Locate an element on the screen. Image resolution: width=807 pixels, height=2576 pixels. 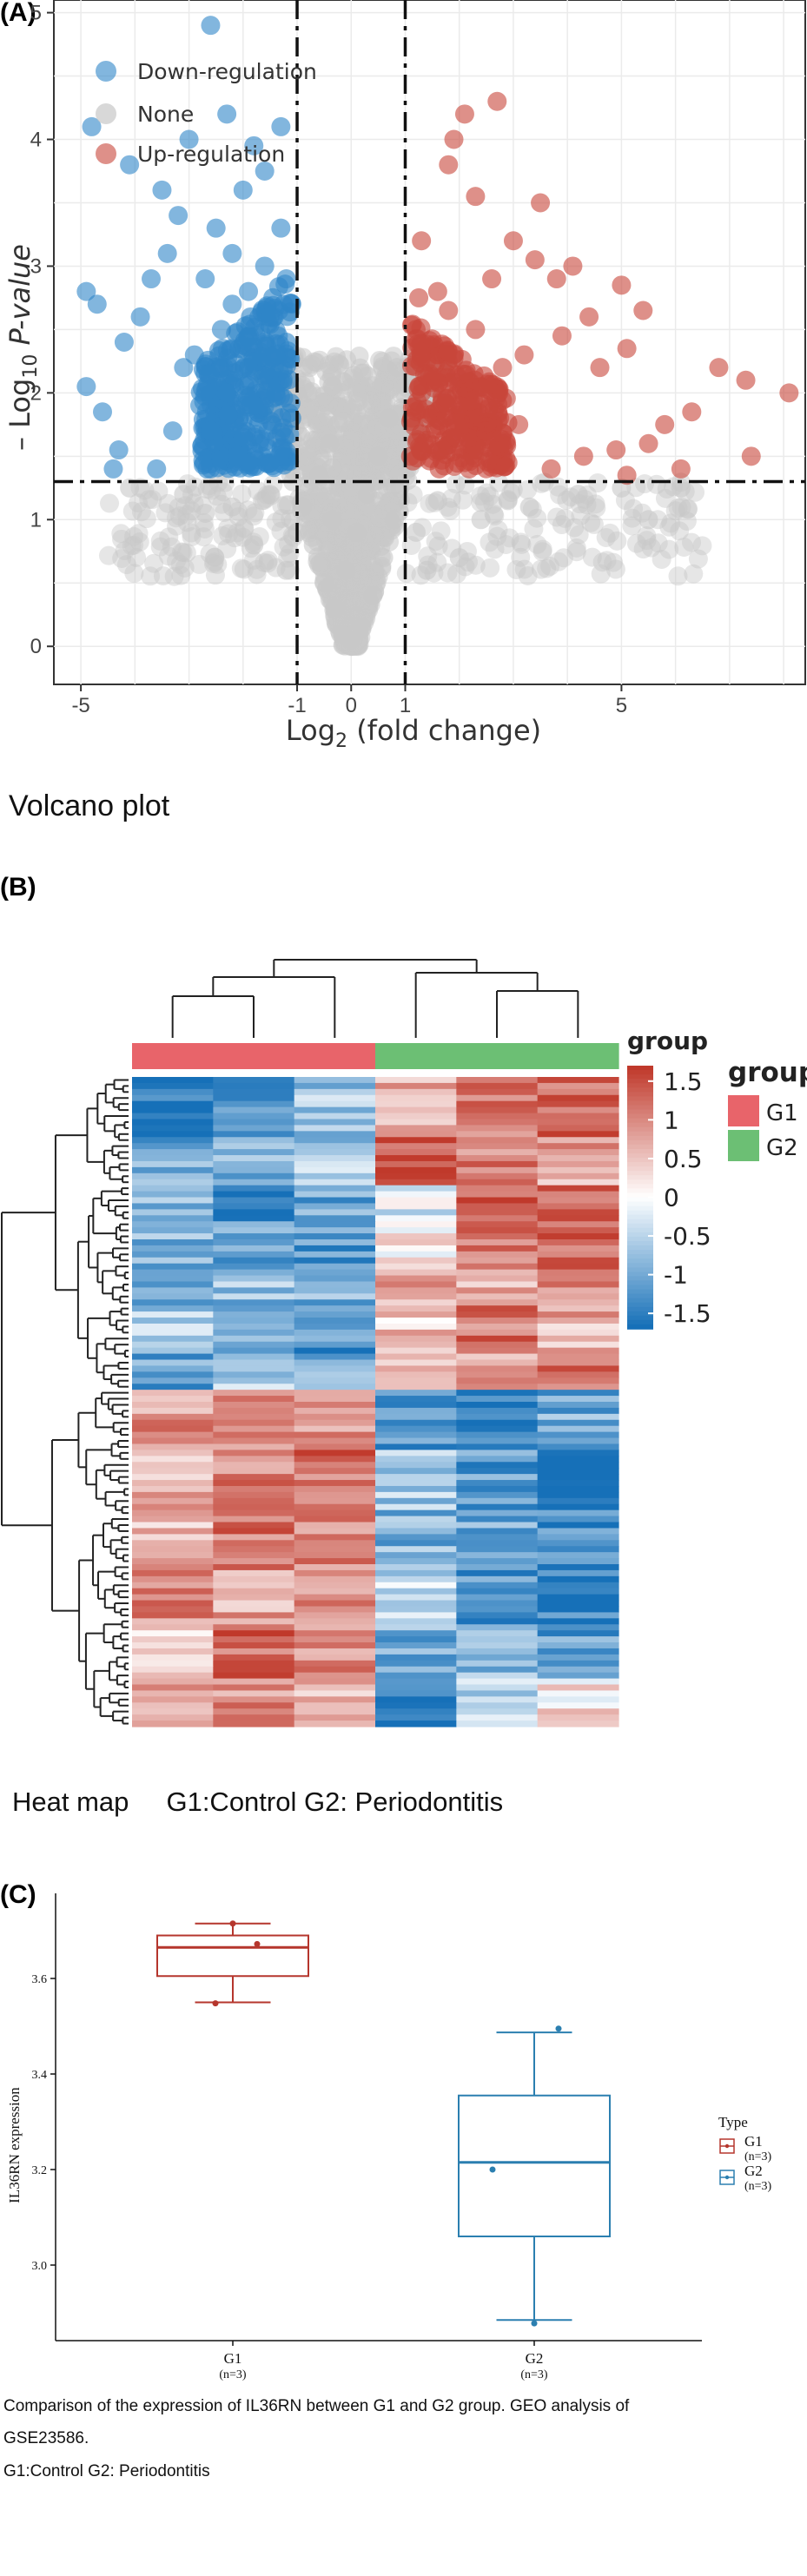
panel-label-b: (B) is located at coordinates (18, 887).